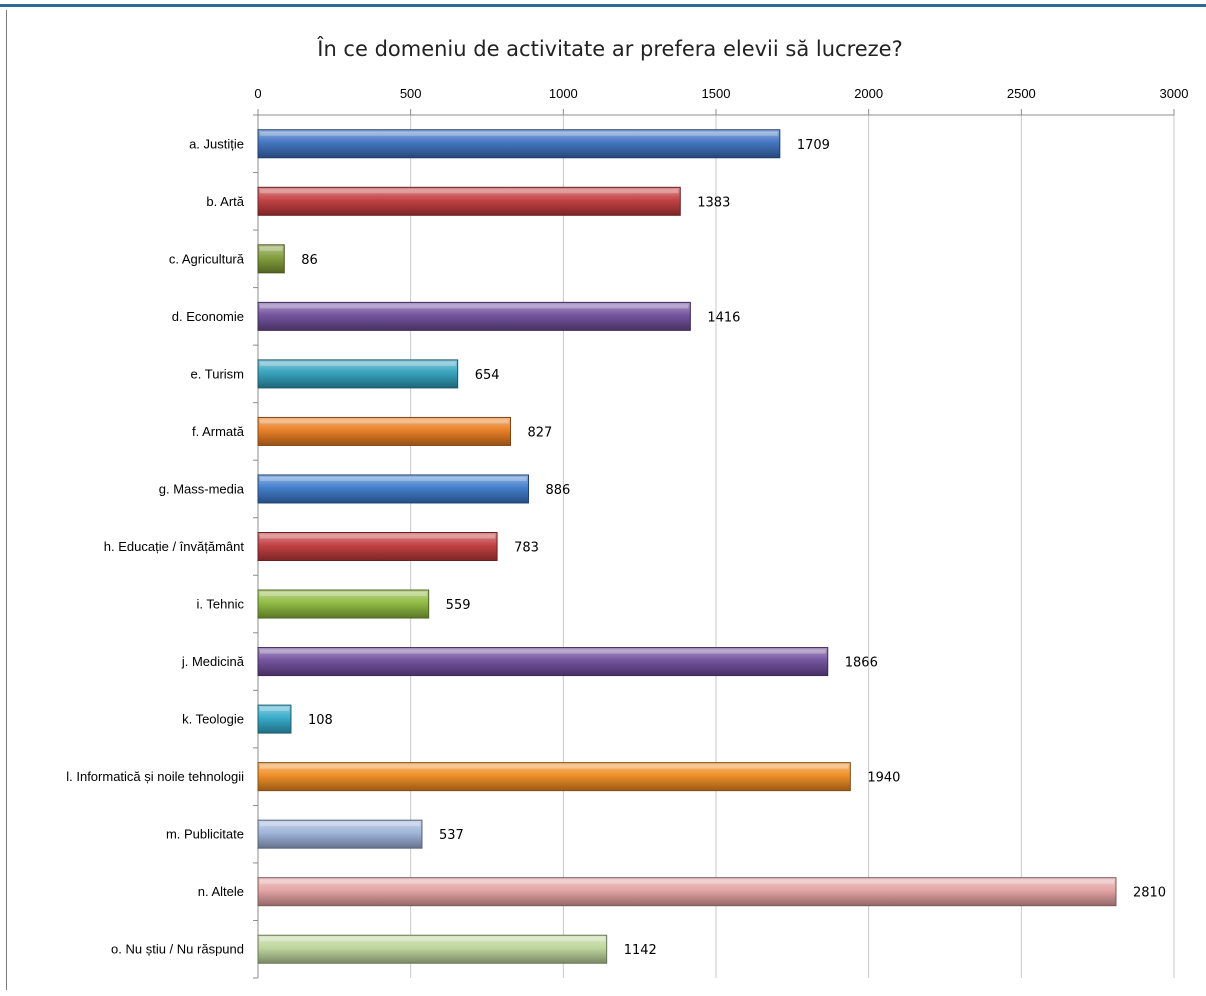 The width and height of the screenshot is (1206, 996). Describe the element at coordinates (883, 778) in the screenshot. I see `value-label: 1940` at that location.